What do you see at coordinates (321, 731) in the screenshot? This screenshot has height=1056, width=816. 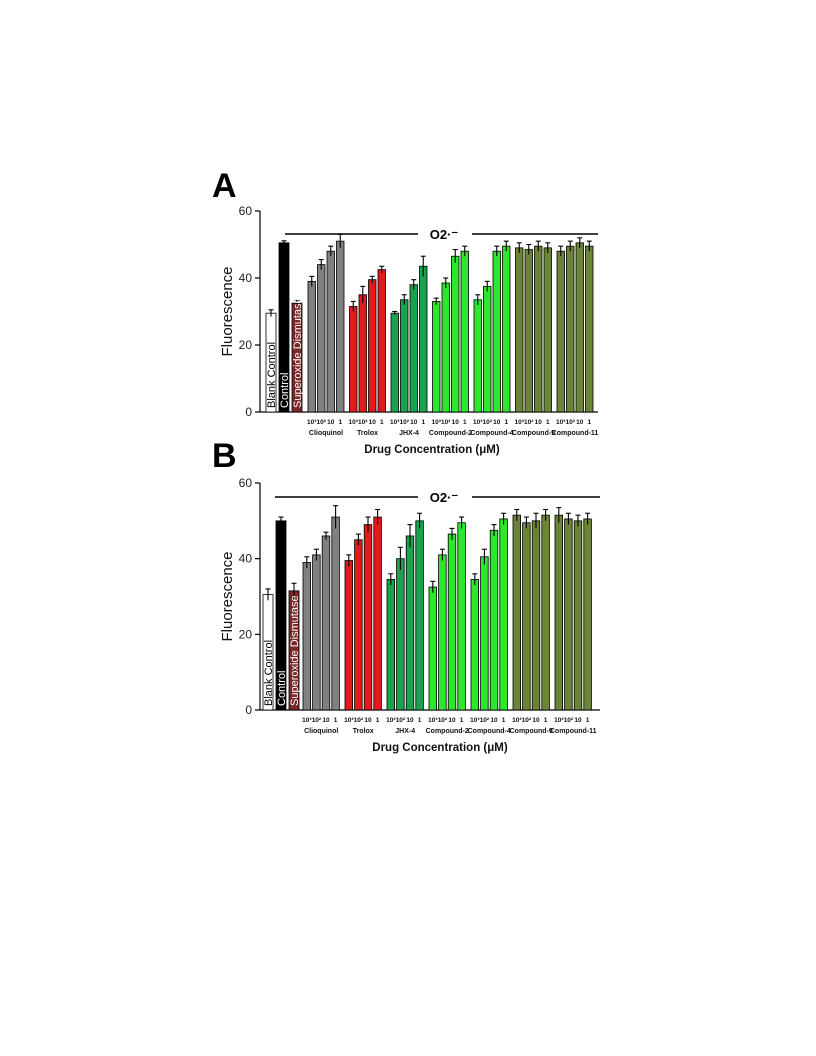 I see `group-label-clioquinol: Clioquinol` at bounding box center [321, 731].